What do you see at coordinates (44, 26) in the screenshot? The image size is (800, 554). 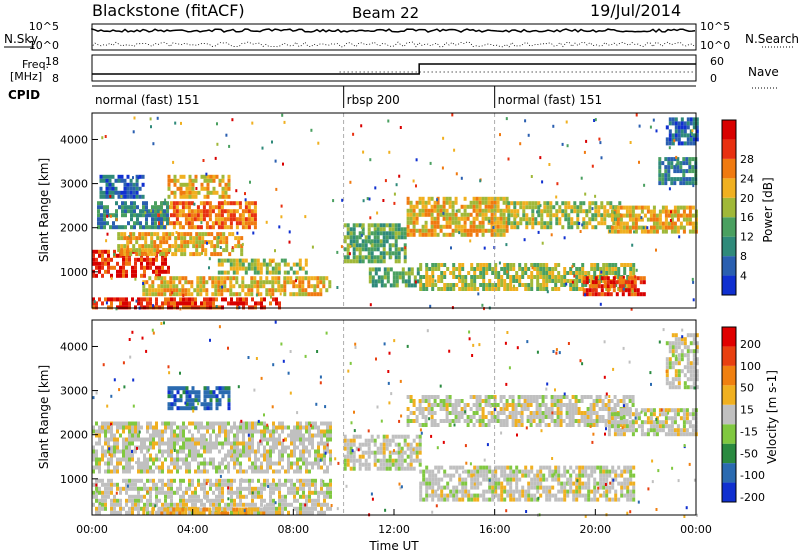 I see `noise-tick-left-top: 10^5` at bounding box center [44, 26].